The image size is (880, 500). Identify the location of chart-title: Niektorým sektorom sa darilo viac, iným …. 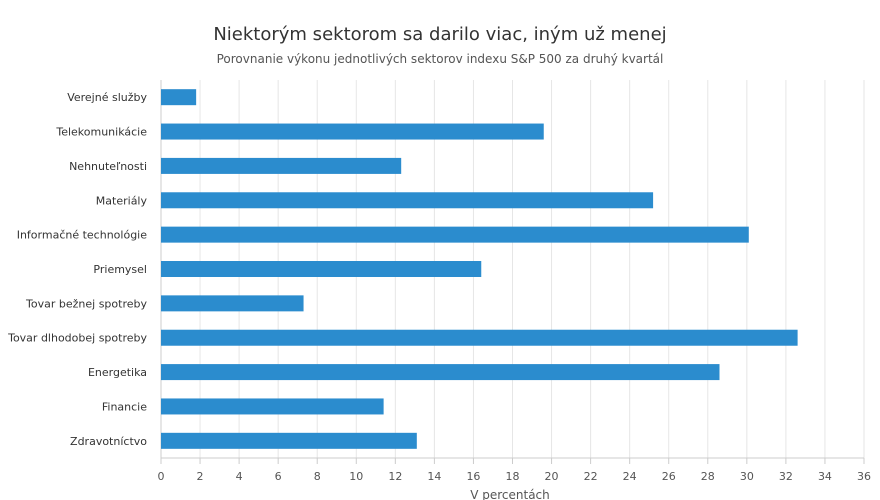
(440, 34).